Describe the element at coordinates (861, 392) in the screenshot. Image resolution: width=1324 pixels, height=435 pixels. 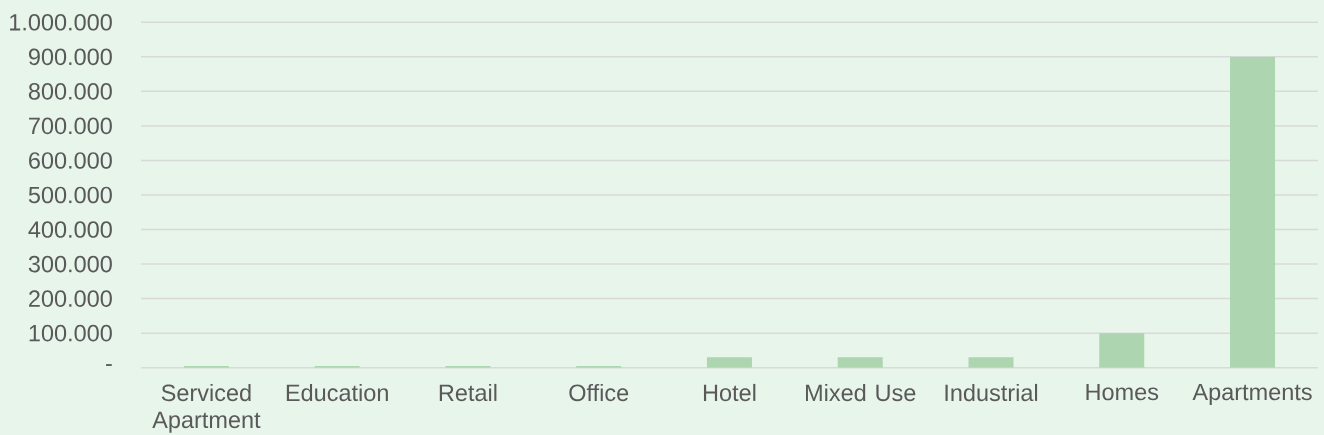
I see `x-tick-label: Mixed Use` at that location.